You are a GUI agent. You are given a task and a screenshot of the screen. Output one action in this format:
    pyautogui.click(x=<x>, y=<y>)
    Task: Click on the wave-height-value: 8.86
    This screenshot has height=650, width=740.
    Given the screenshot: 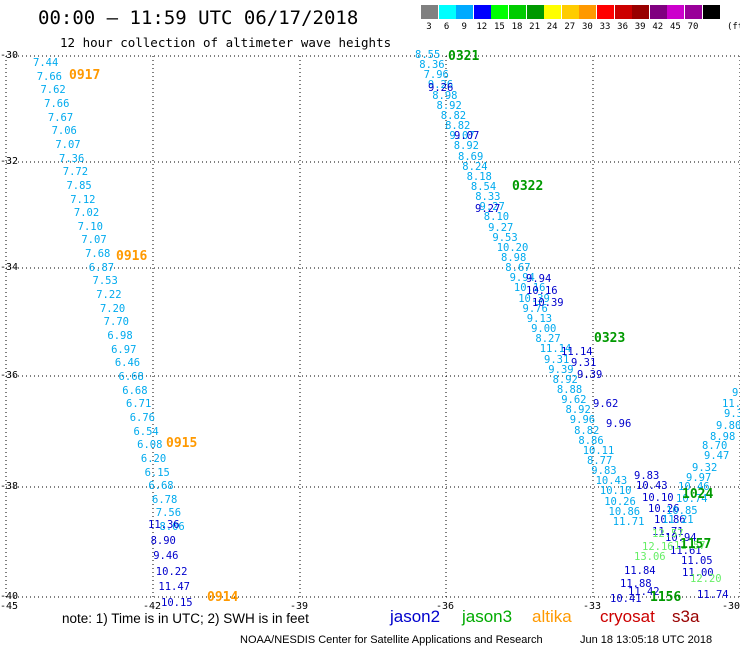 What is the action you would take?
    pyautogui.click(x=591, y=440)
    